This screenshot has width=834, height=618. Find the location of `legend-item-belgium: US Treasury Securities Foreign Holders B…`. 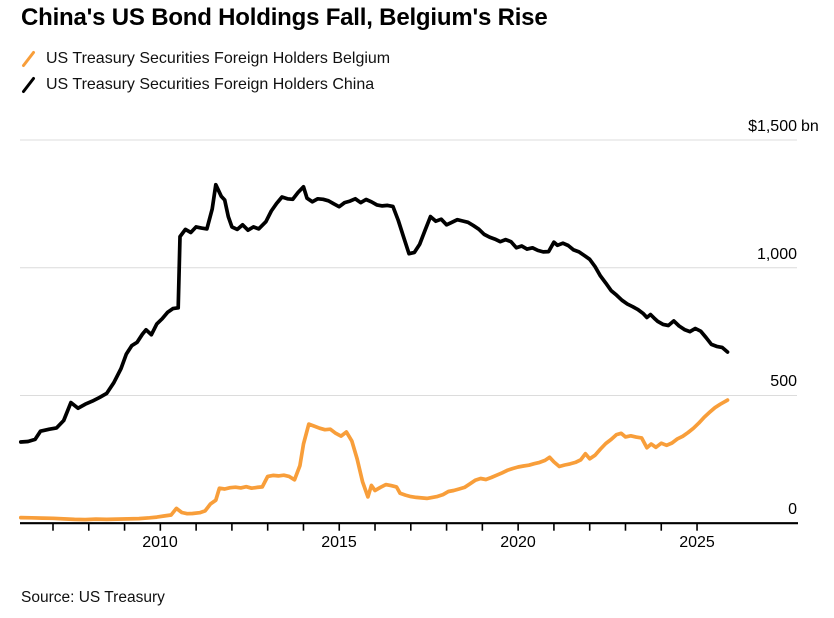

legend-item-belgium: US Treasury Securities Foreign Holders B… is located at coordinates (205, 59).